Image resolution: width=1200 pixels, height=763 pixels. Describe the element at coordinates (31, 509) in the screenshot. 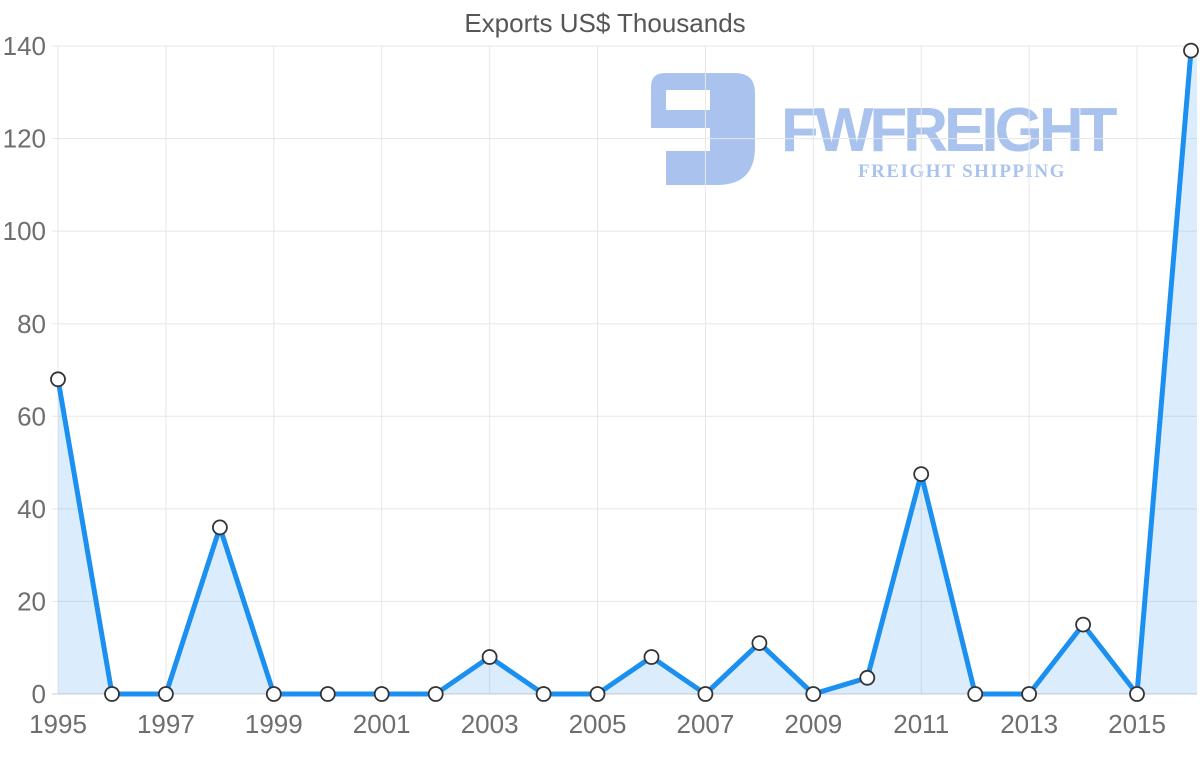

I see `y-tick-label: 40` at that location.